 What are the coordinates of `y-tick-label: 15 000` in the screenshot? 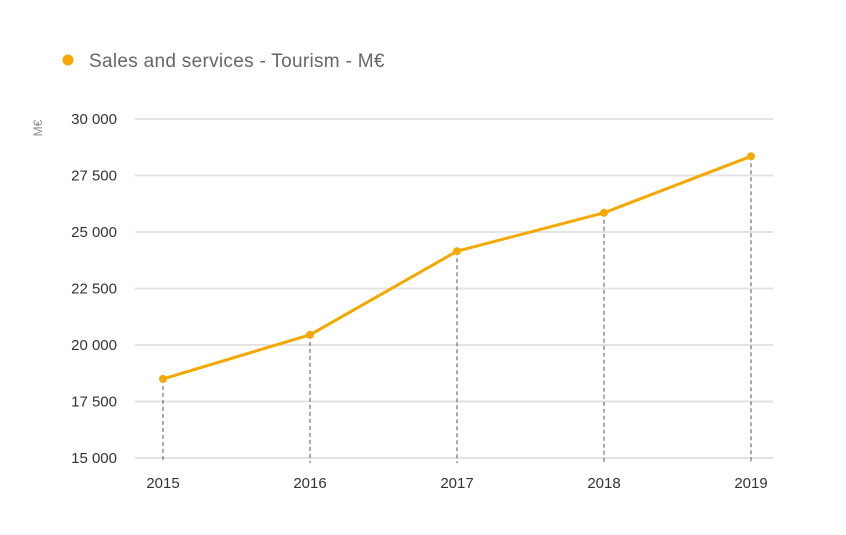 It's located at (94, 458).